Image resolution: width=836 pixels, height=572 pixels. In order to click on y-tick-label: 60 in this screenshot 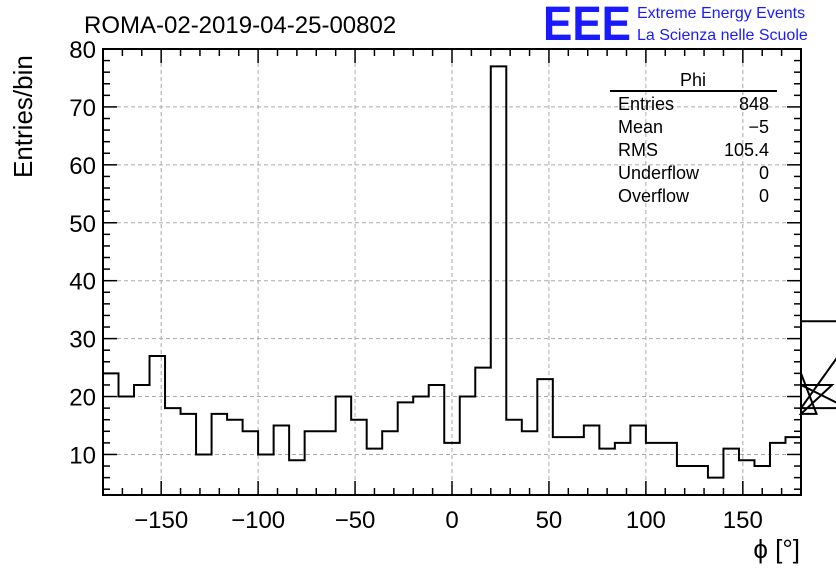, I will do `click(82, 166)`.